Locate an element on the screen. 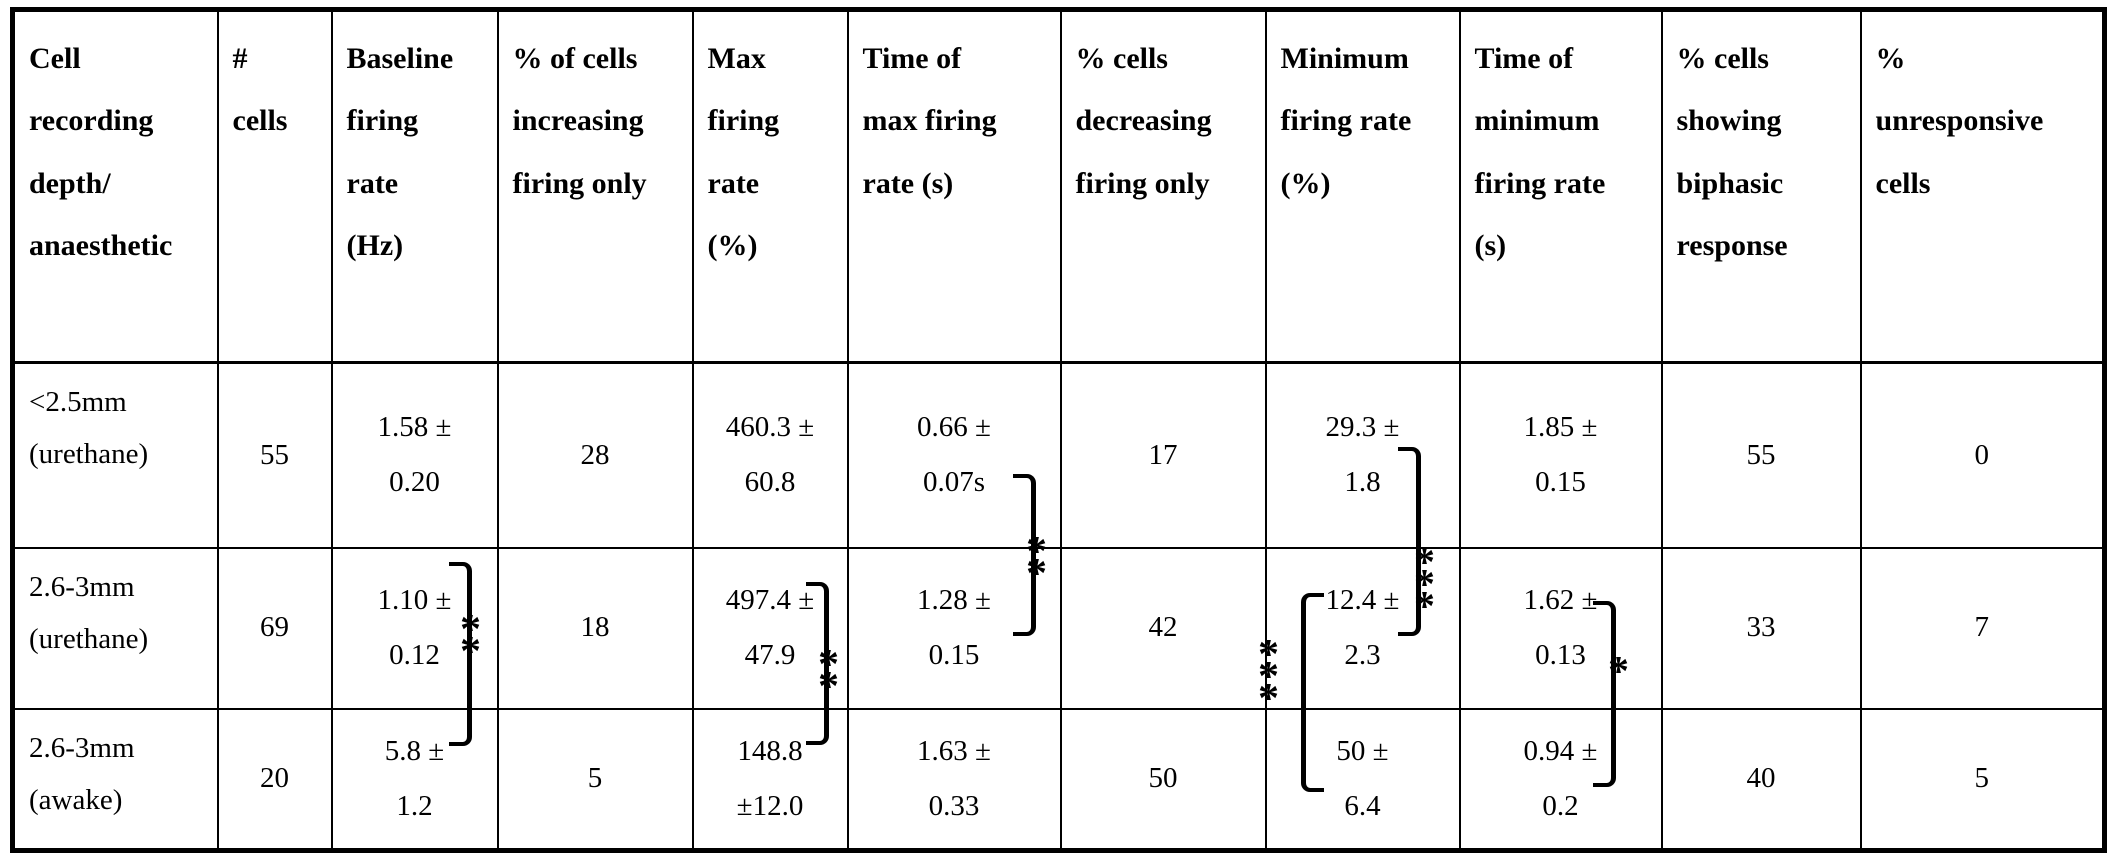 Image resolution: width=2112 pixels, height=858 pixels. cell-pct-decreasing: 42 is located at coordinates (1163, 628).